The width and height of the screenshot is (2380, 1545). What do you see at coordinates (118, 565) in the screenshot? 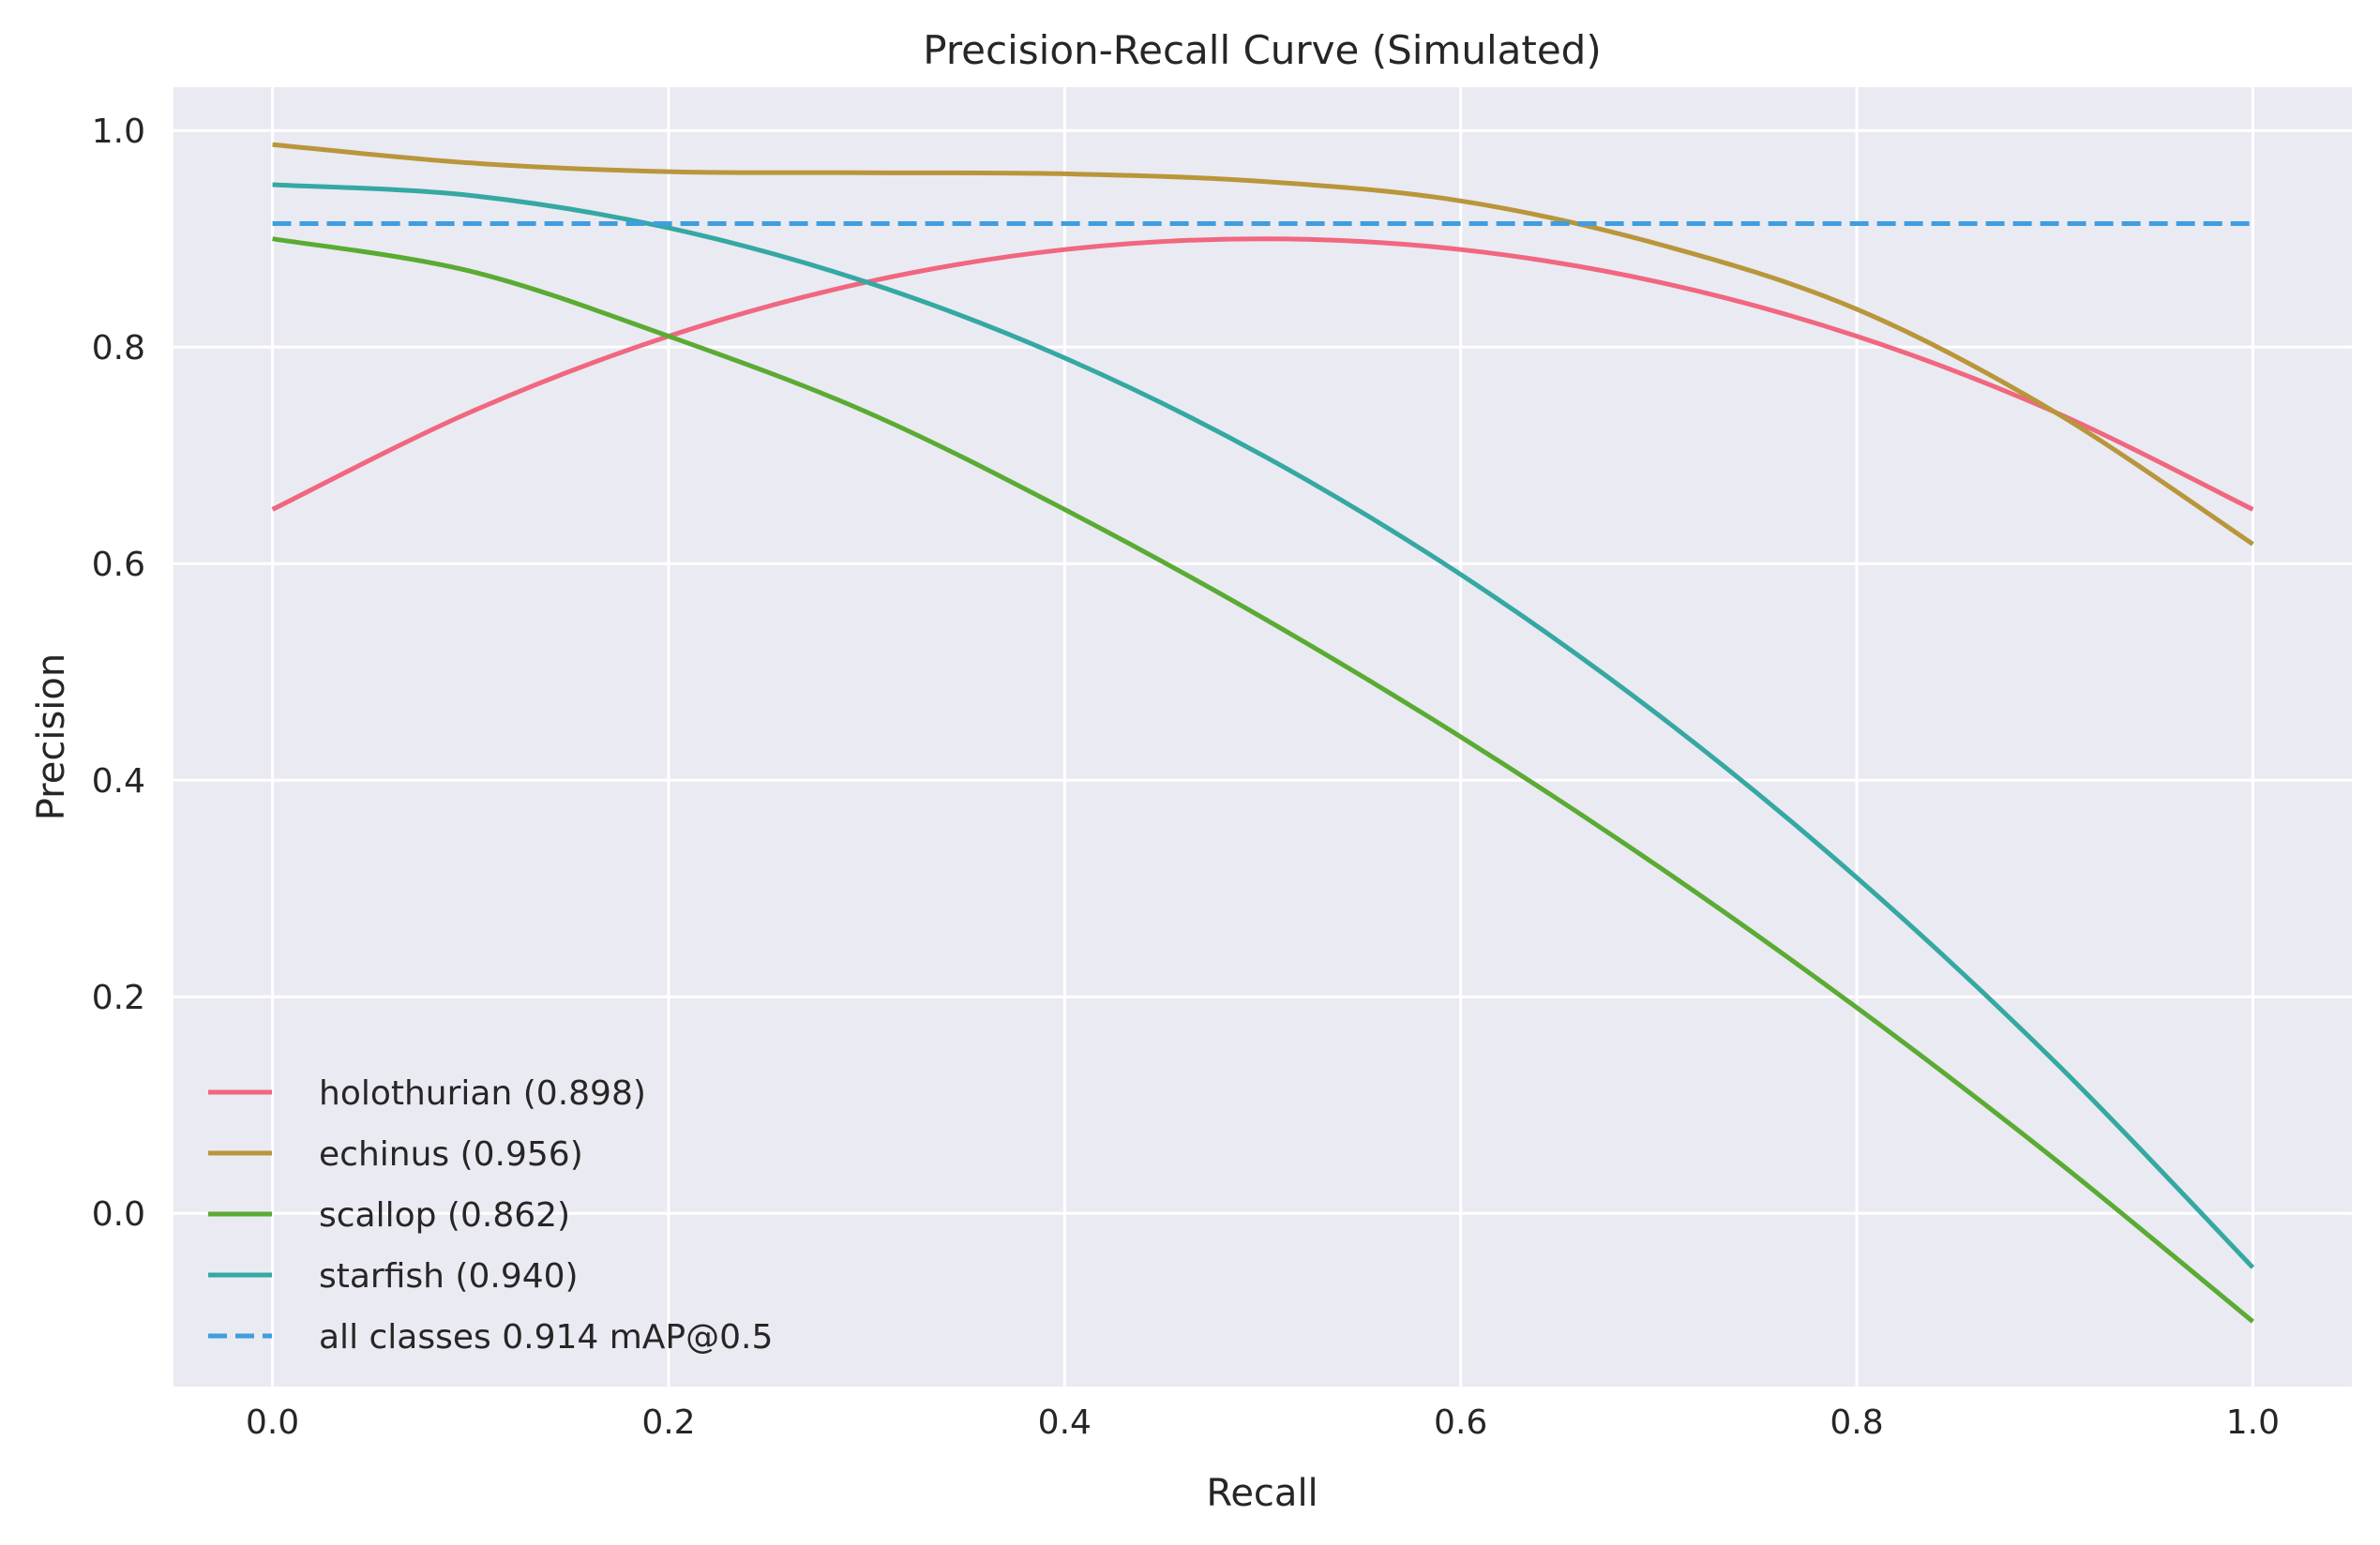
I see `y-tick-label: 0.6` at bounding box center [118, 565].